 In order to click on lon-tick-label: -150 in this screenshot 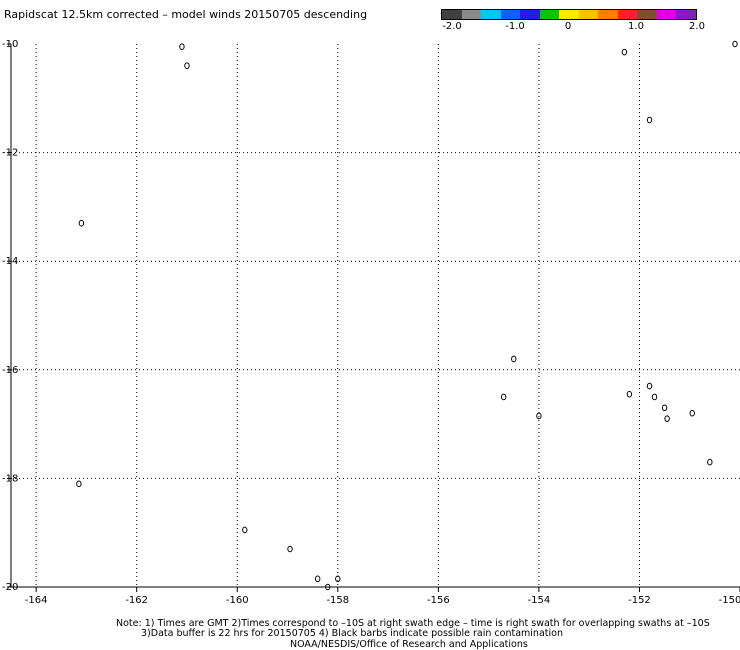, I will do `click(729, 600)`.